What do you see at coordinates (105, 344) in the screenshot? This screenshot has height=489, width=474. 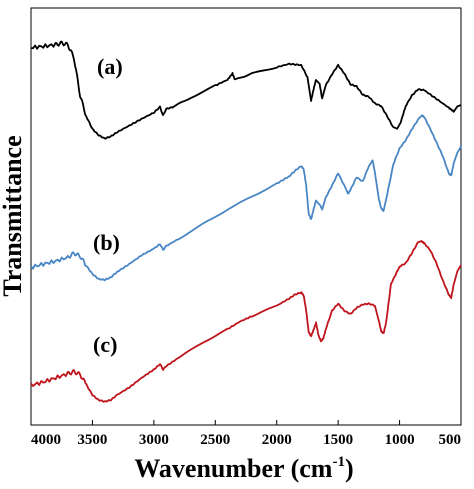 I see `curve-label-c: (c)` at bounding box center [105, 344].